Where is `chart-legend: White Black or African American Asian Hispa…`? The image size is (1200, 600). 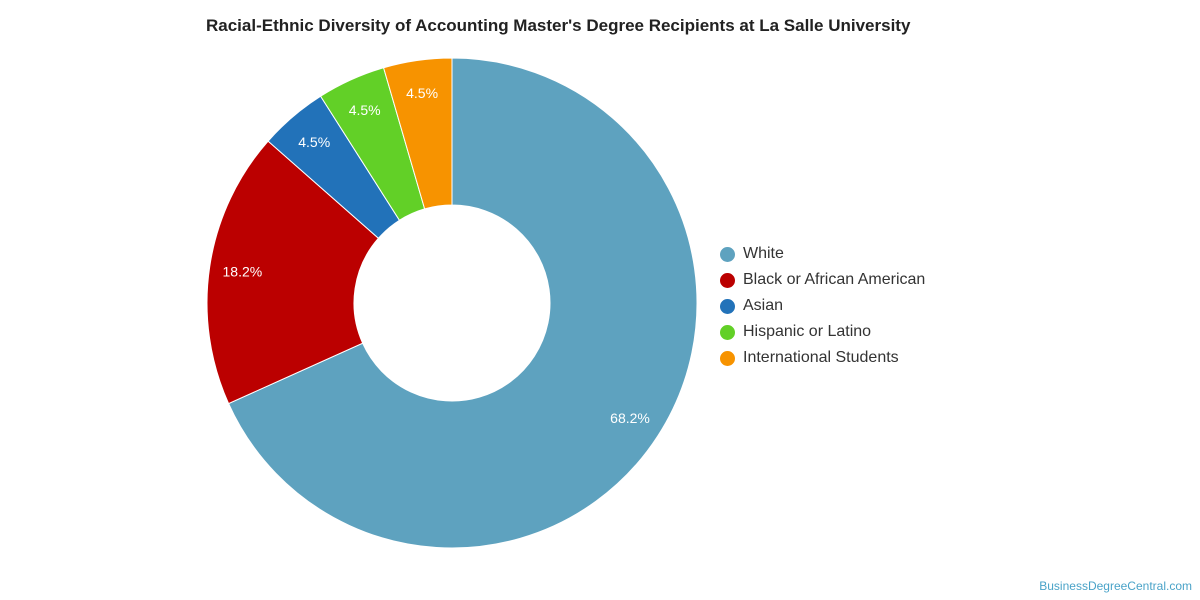 chart-legend: White Black or African American Asian Hispa… is located at coordinates (822, 306).